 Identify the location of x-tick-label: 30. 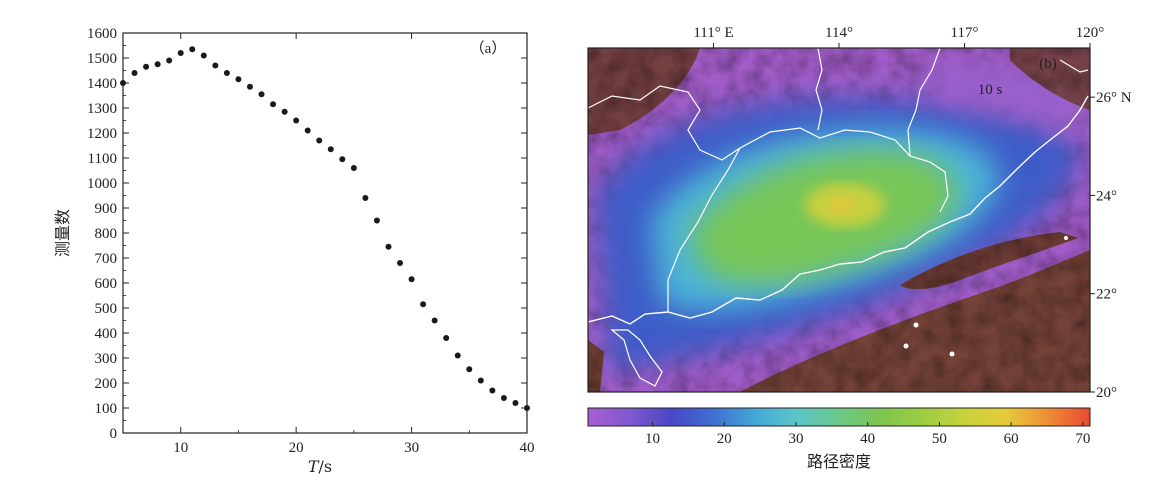
(411, 448).